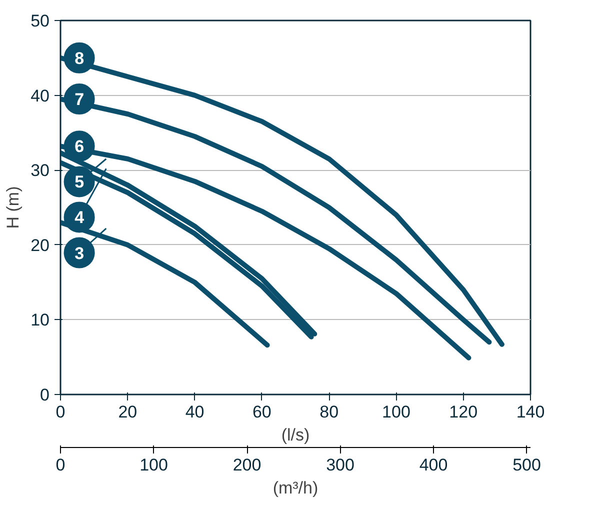 The height and width of the screenshot is (509, 614). I want to click on x-axis-title: (l/s), so click(295, 435).